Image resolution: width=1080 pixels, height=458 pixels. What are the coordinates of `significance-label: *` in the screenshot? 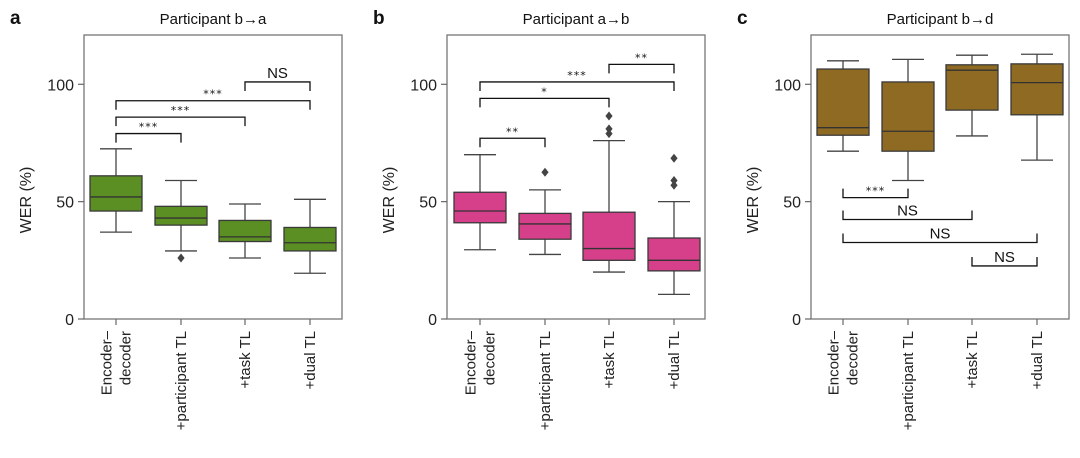 It's located at (544, 91).